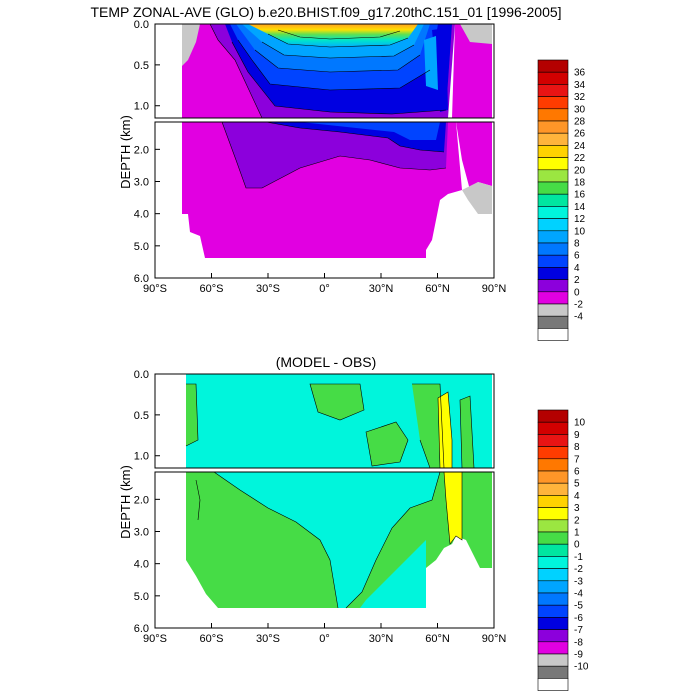 This screenshot has height=700, width=700. I want to click on bottom-upper-frame, so click(324, 421).